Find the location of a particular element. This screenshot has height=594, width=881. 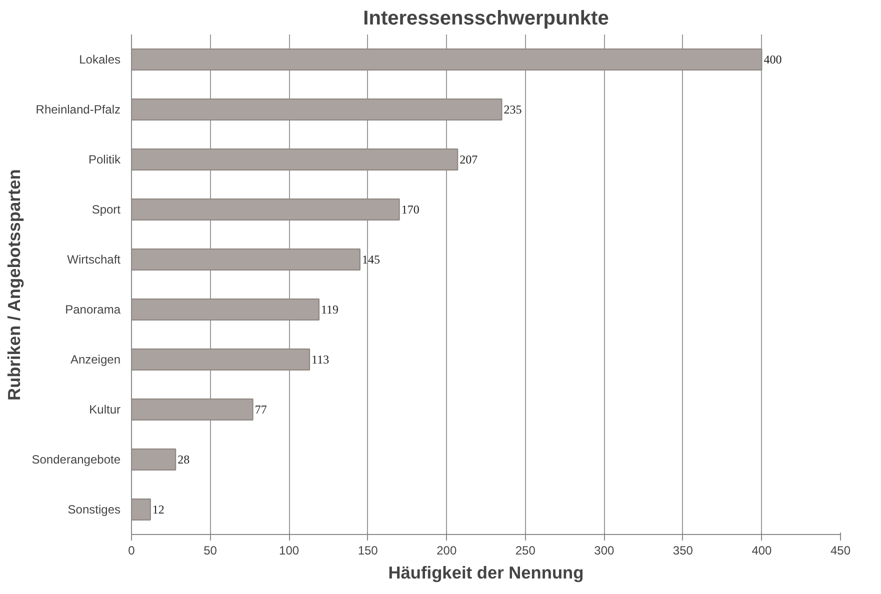

y-tick-label: Wirtschaft is located at coordinates (94, 259).